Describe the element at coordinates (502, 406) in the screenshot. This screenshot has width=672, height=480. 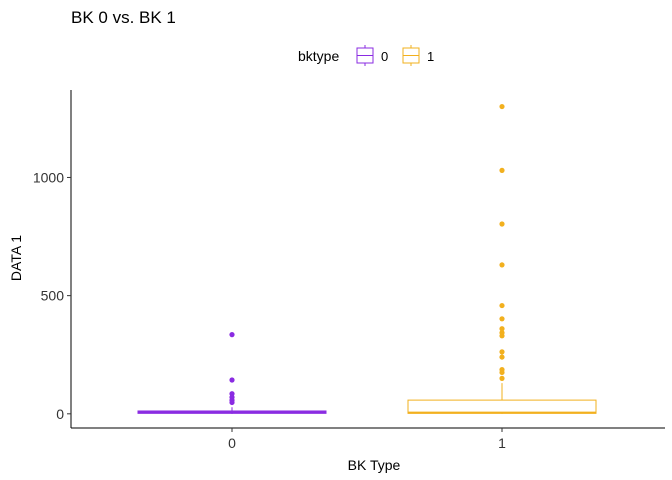
I see `box` at that location.